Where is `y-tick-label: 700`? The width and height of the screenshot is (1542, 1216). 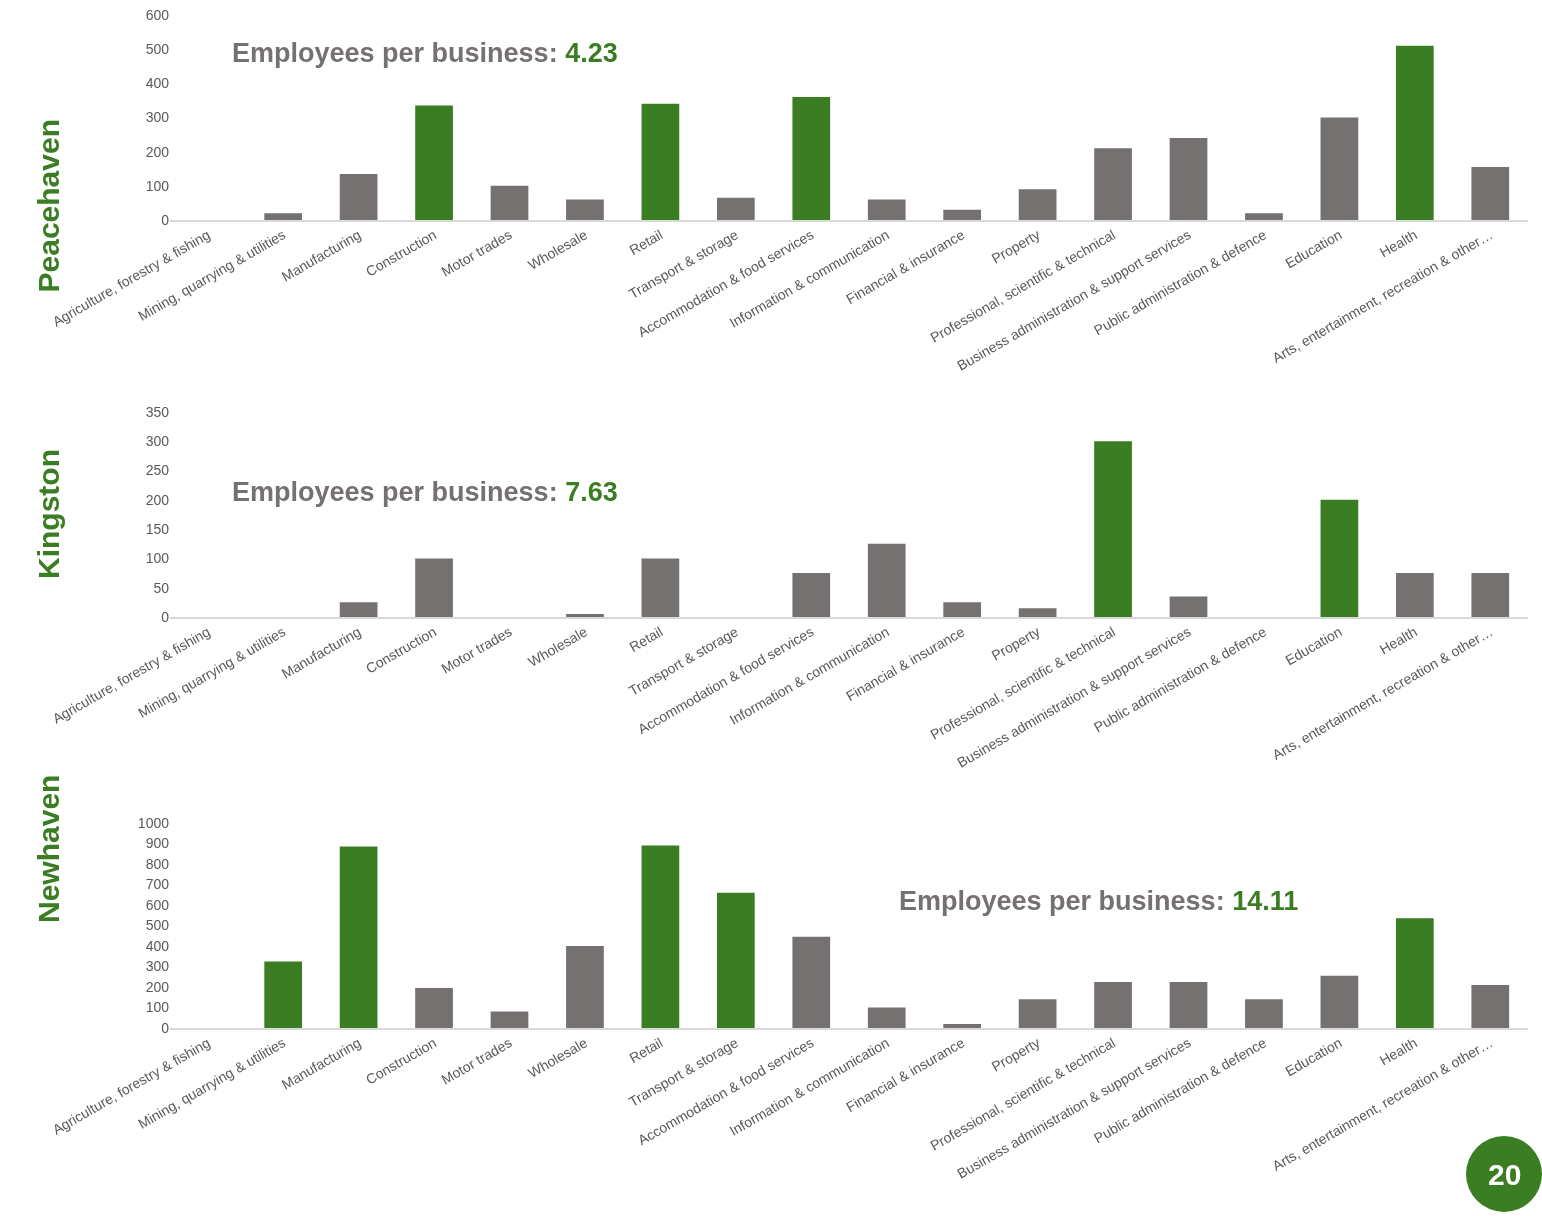
y-tick-label: 700 is located at coordinates (157, 884).